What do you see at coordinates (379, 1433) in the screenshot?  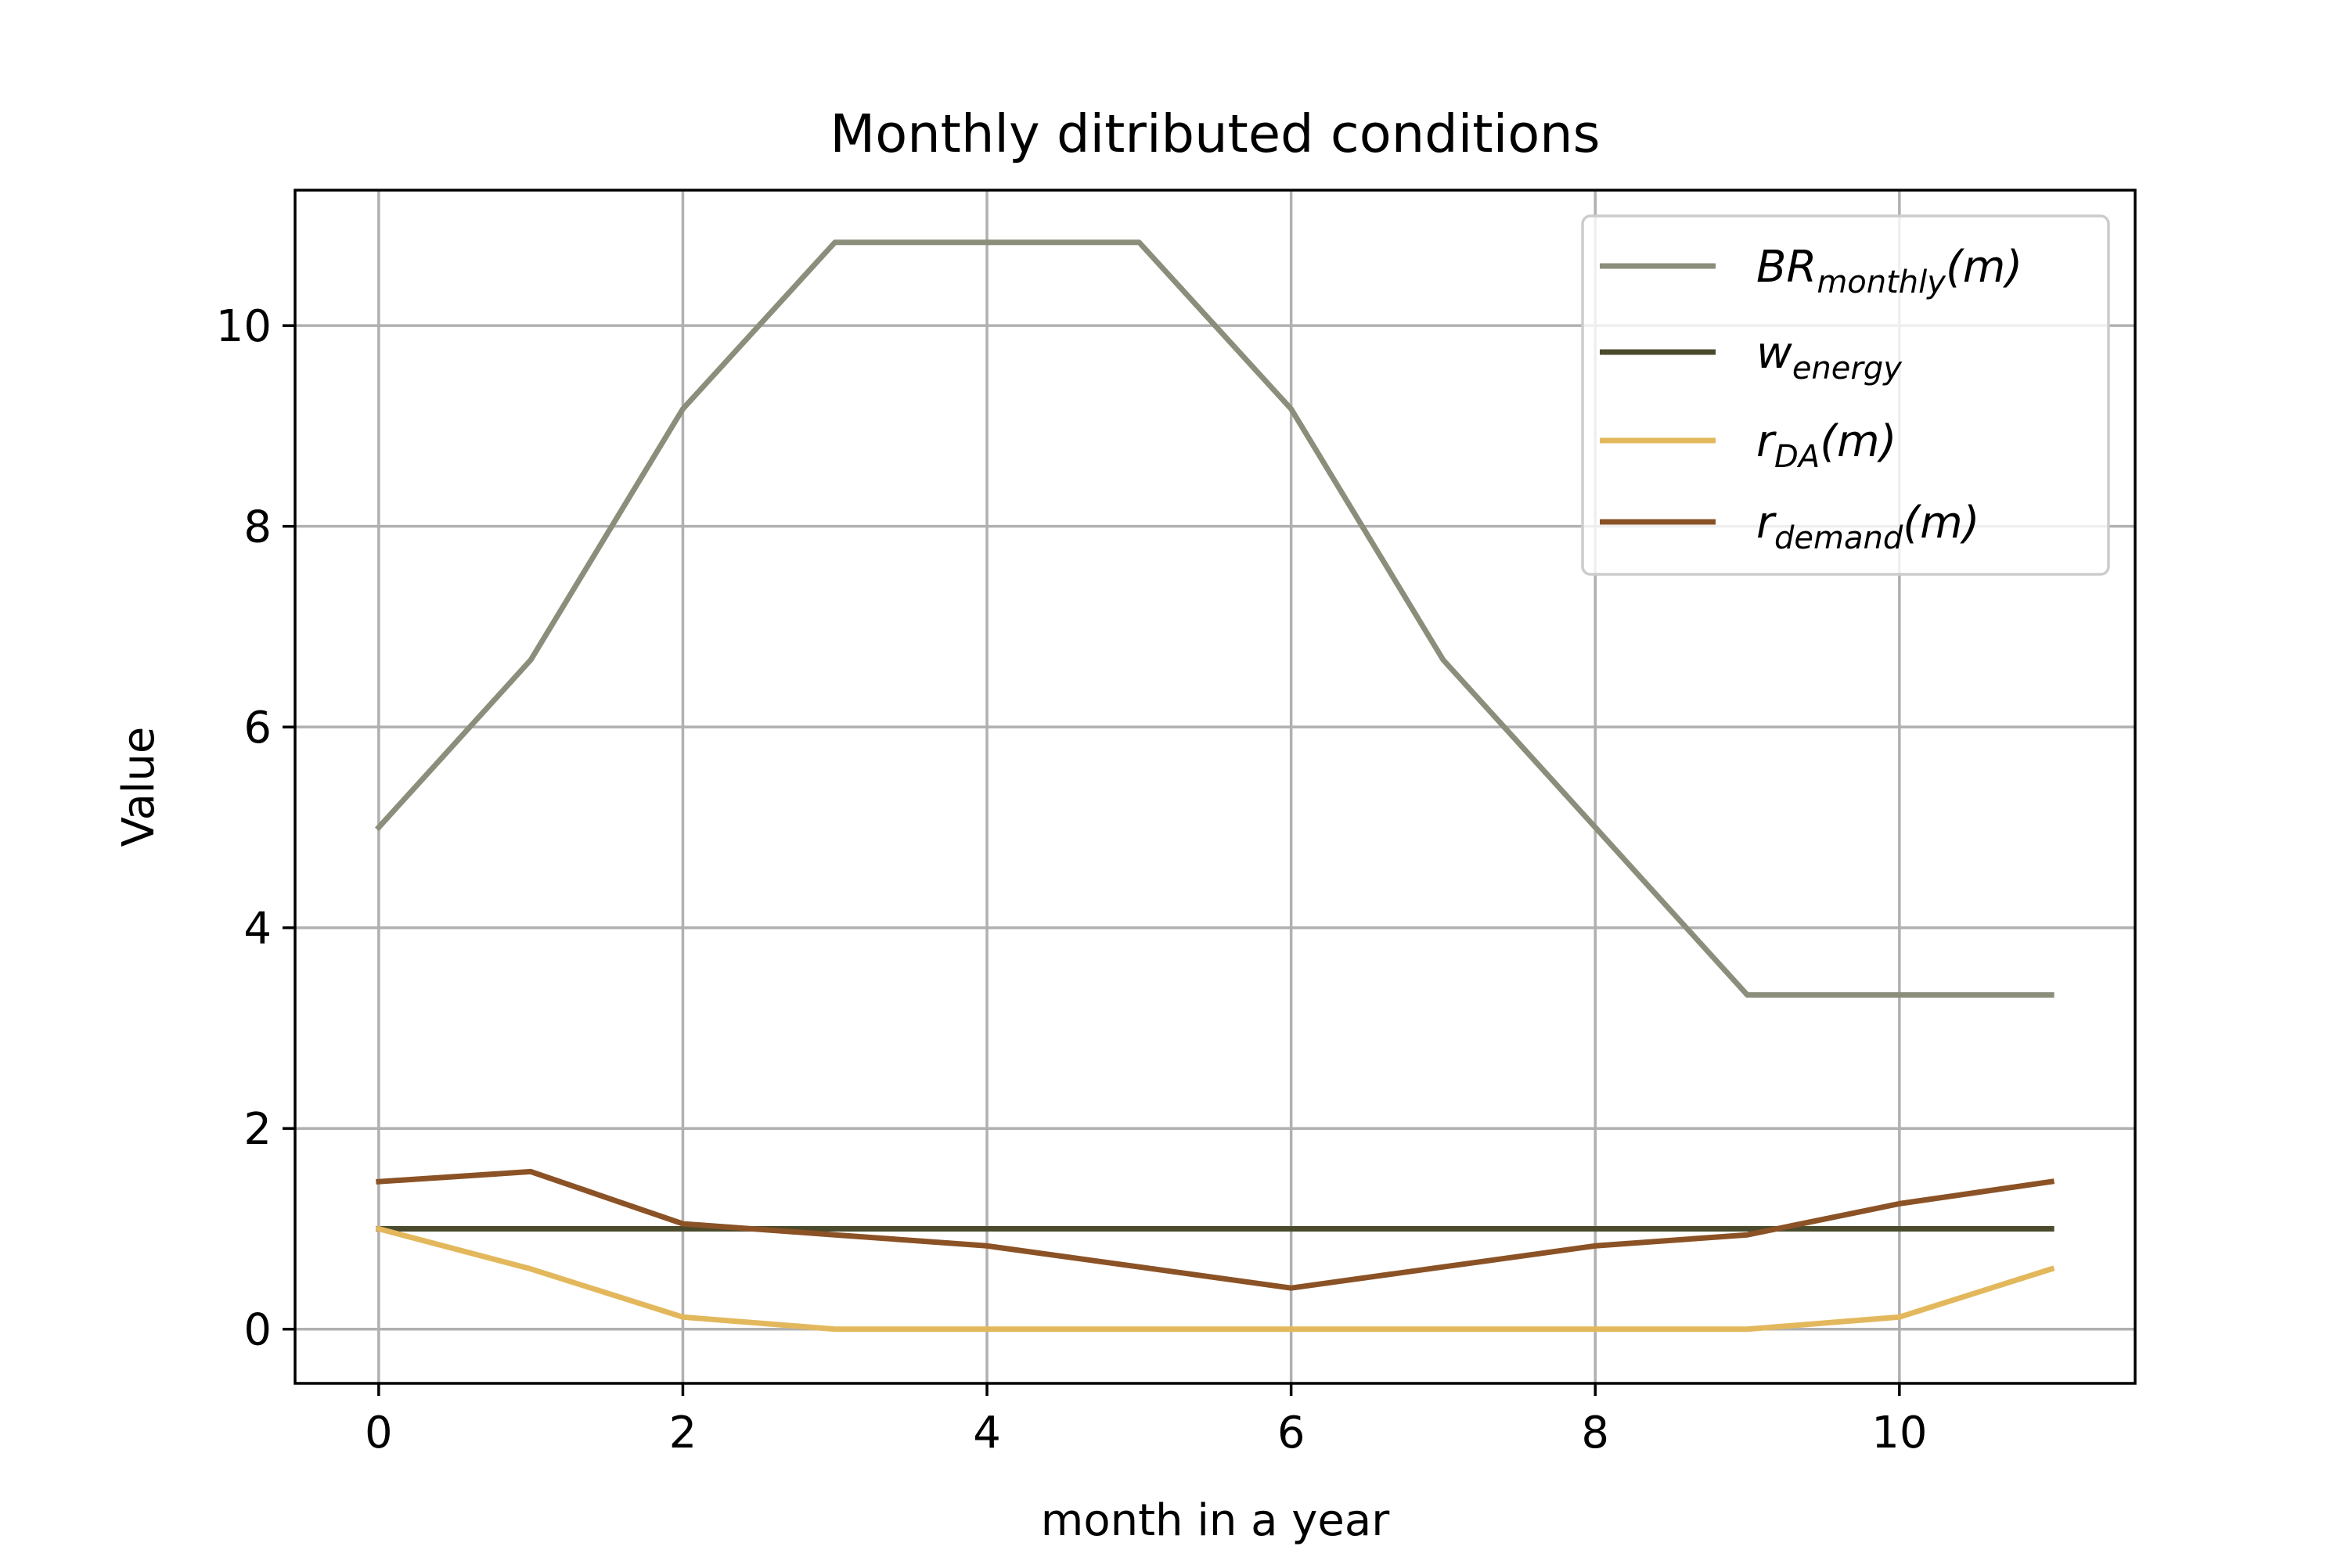 I see `x-tick-label: 0` at bounding box center [379, 1433].